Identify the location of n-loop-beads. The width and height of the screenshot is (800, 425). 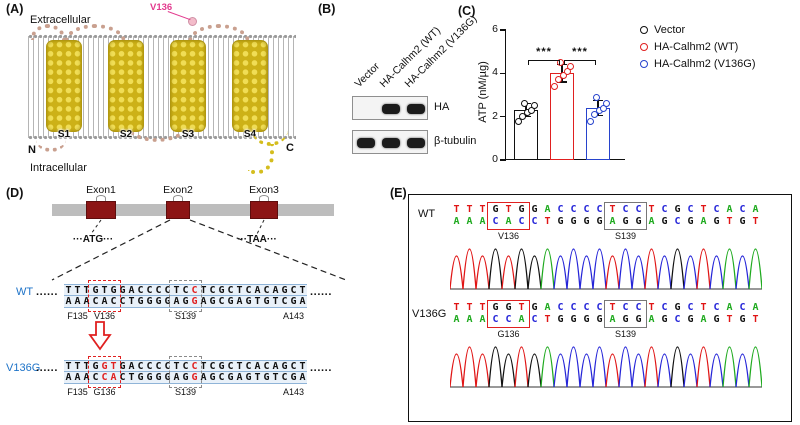
(48, 32).